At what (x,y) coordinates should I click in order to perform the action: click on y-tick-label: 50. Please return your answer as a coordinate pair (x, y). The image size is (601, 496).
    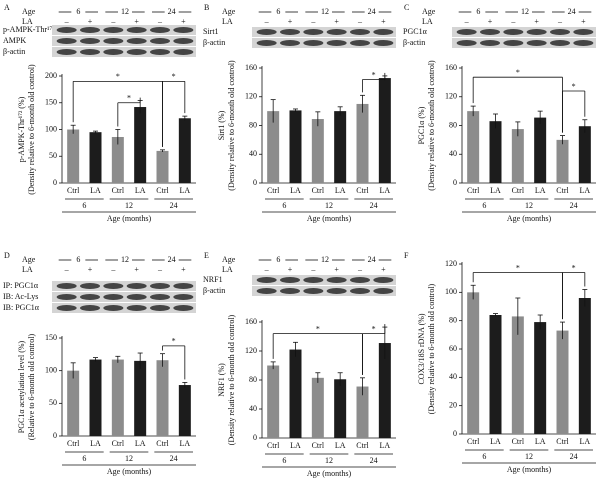
    Looking at the image, I should click on (53, 155).